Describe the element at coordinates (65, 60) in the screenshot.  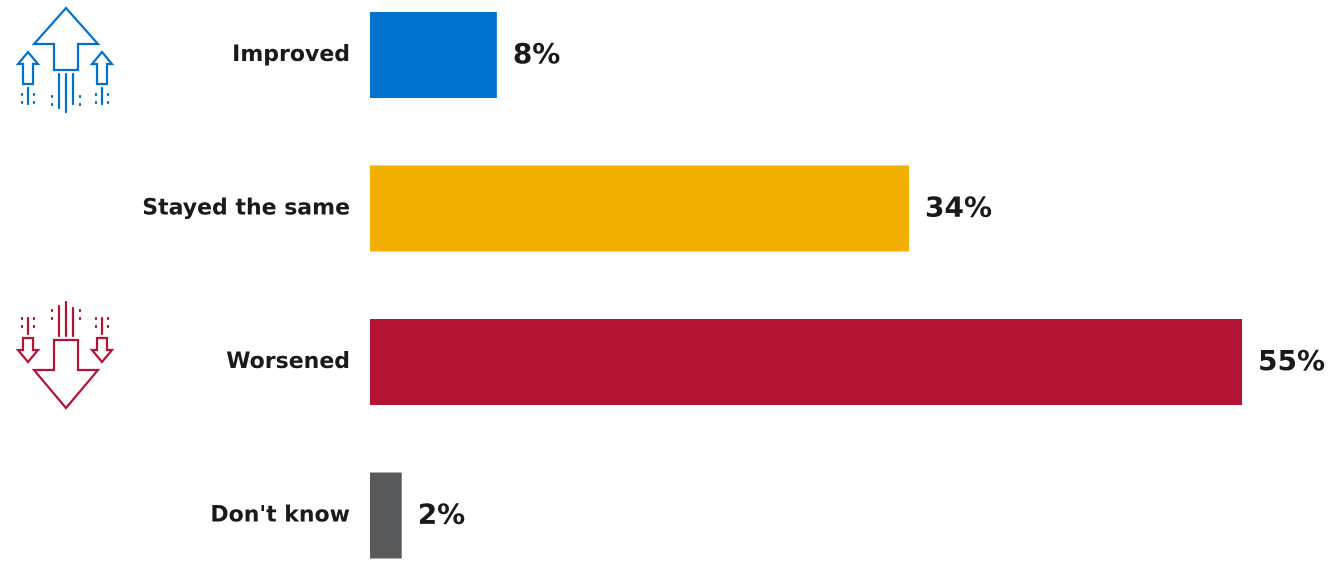
I see `arrows-up-icon` at that location.